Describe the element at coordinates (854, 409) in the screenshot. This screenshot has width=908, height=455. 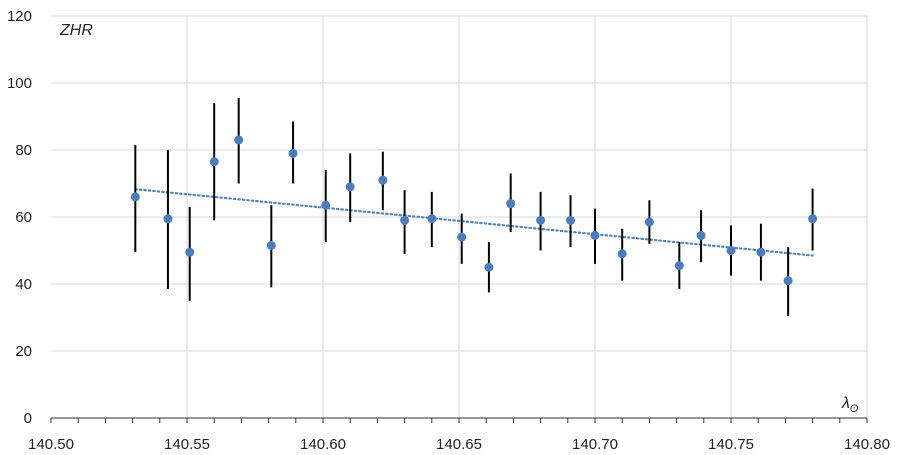
I see `x-axis-title-subscript: ʘ` at that location.